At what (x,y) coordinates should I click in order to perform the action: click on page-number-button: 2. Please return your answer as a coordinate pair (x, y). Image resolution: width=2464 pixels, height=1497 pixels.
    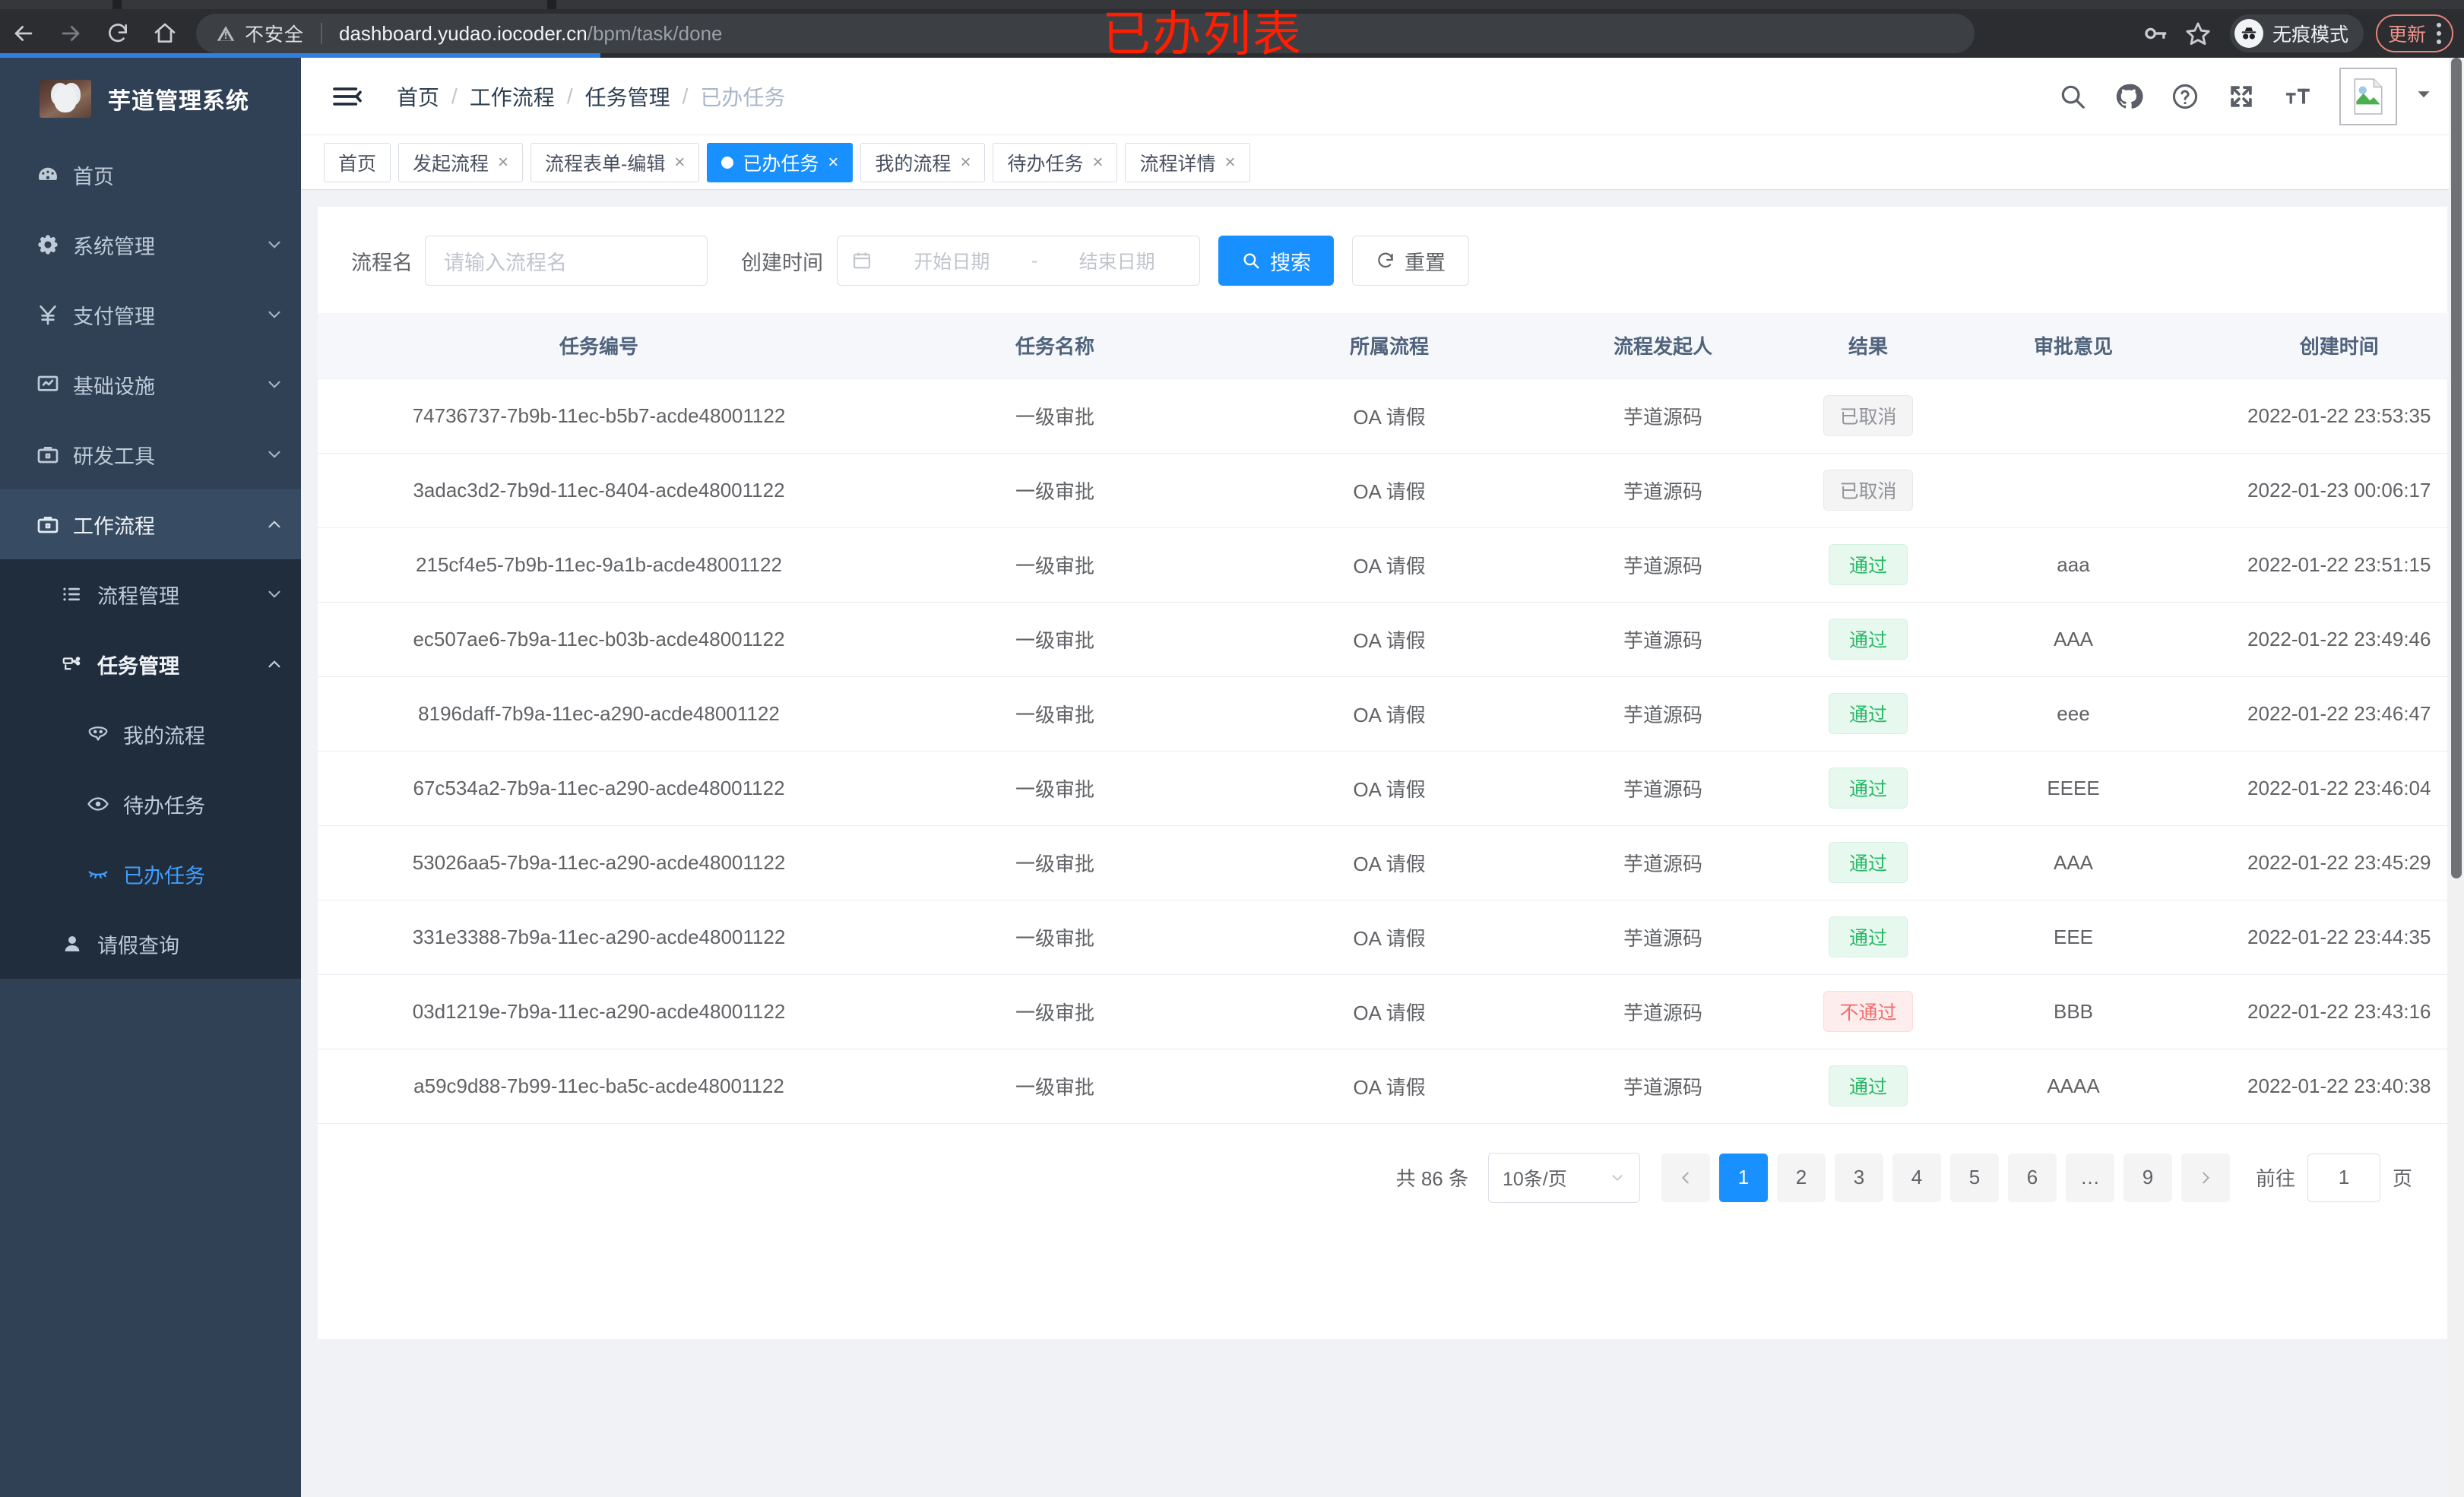
    Looking at the image, I should click on (1801, 1177).